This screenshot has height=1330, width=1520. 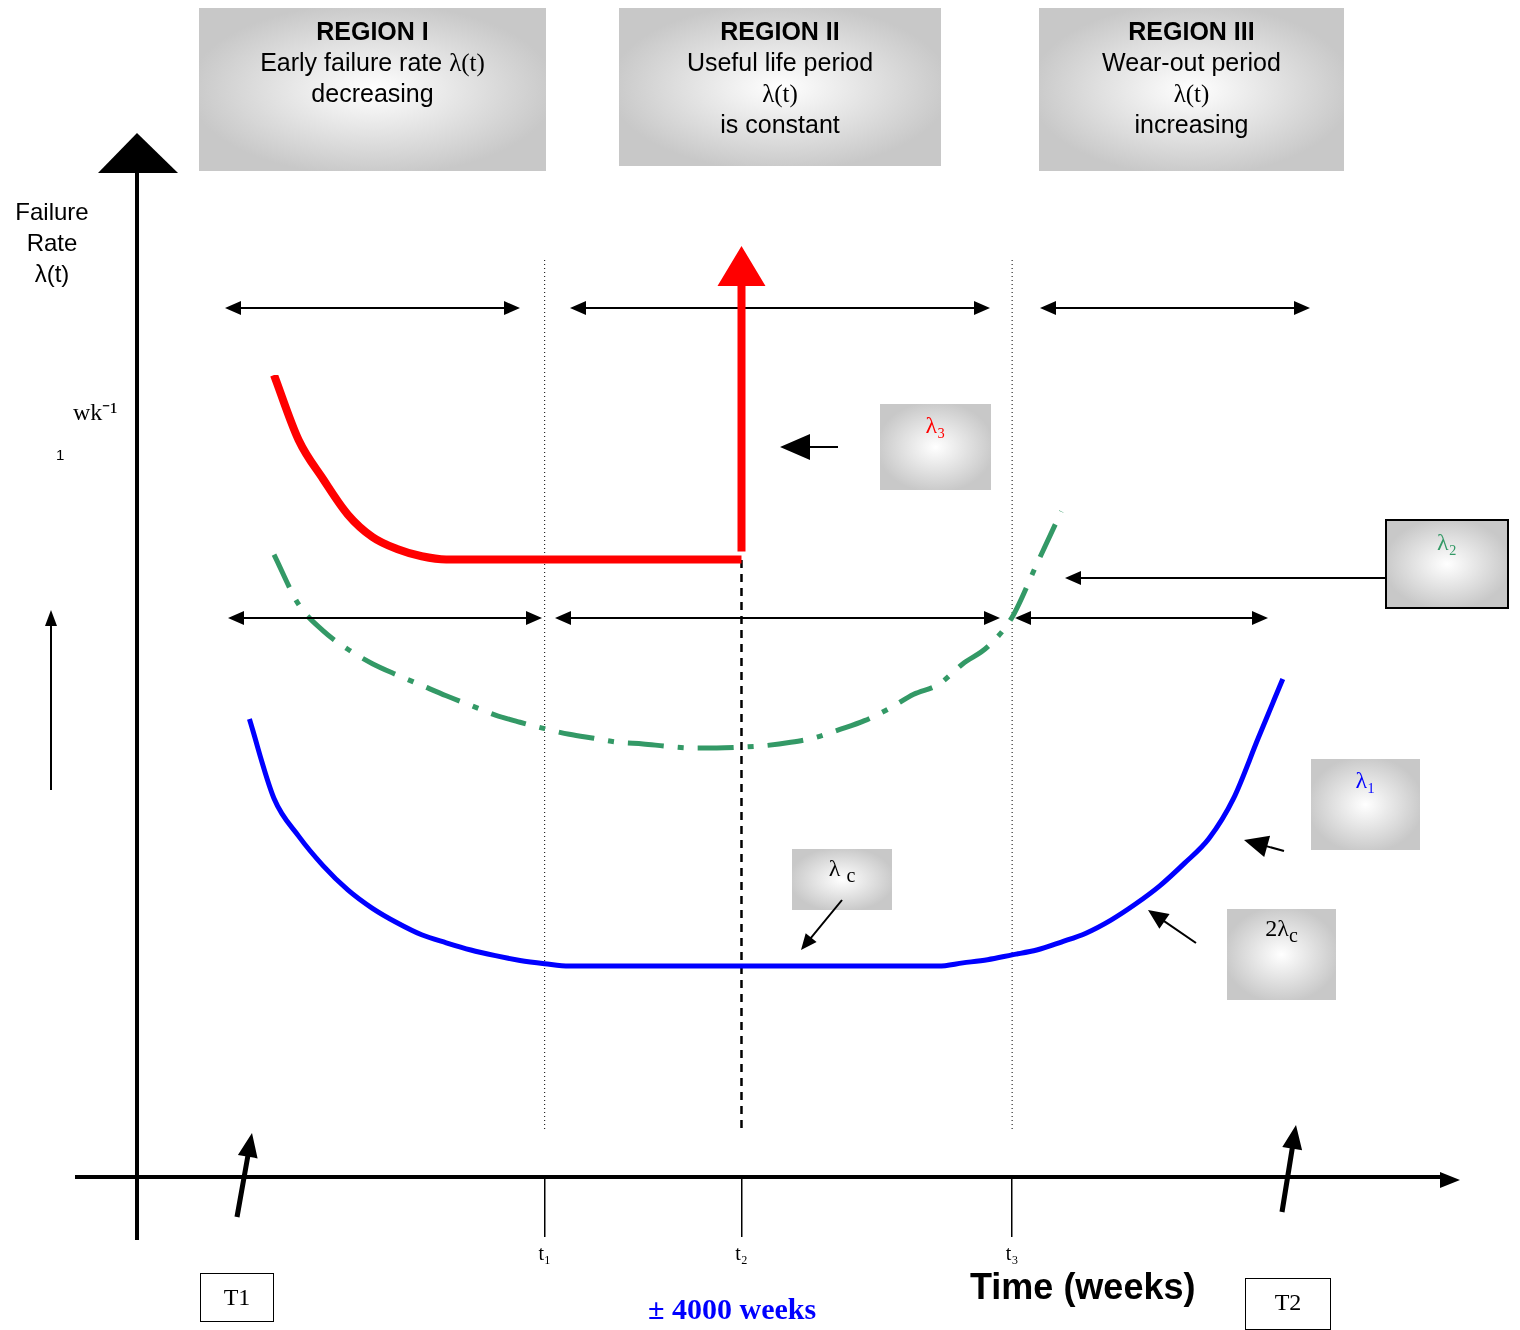 I want to click on text: wk⁻¹ 1, so click(x=87, y=431).